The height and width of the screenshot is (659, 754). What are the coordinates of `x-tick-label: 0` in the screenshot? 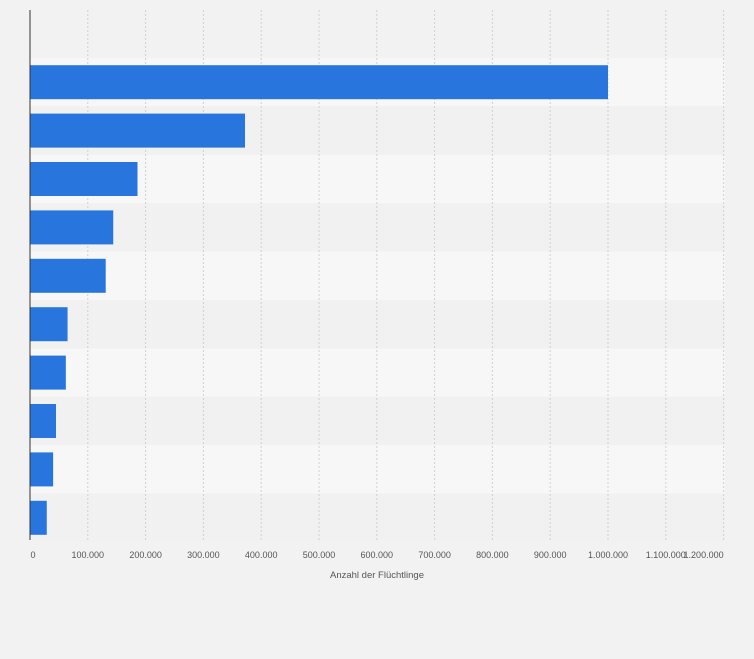 It's located at (32, 555).